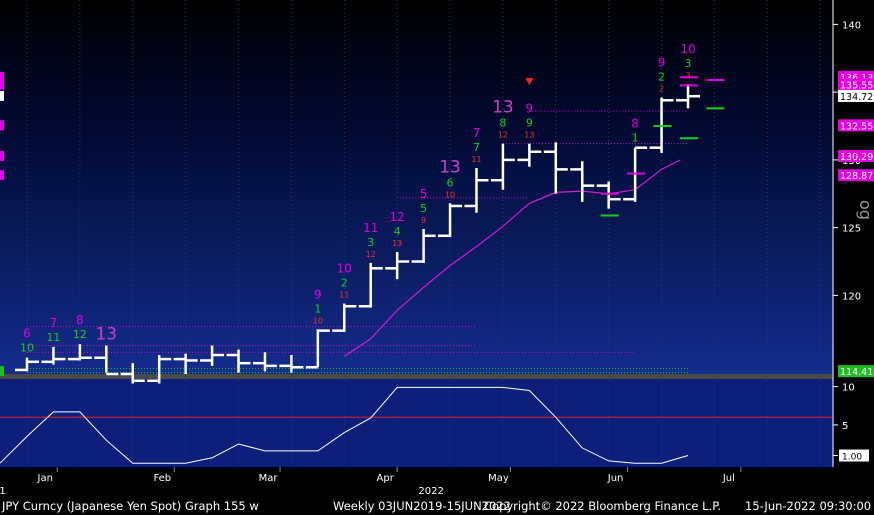 This screenshot has width=874, height=515. Describe the element at coordinates (851, 229) in the screenshot. I see `y-tick-label: 125` at that location.